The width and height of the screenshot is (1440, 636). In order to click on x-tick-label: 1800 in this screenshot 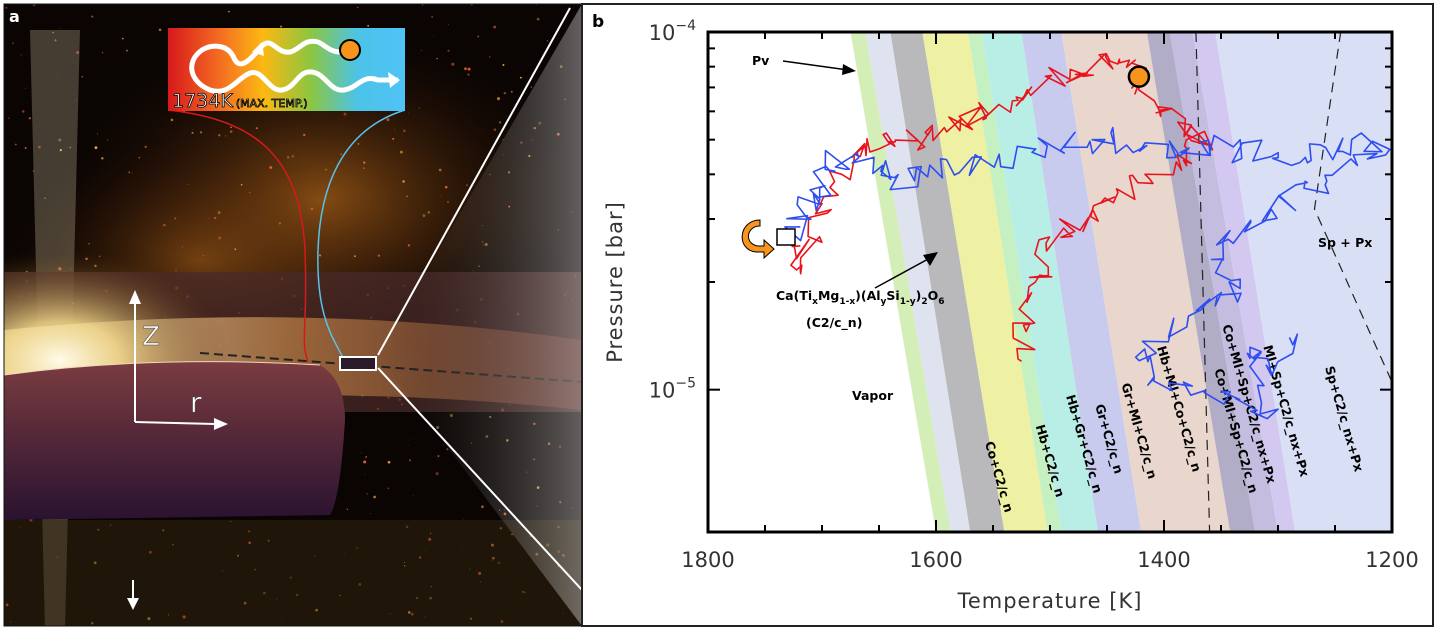, I will do `click(707, 560)`.